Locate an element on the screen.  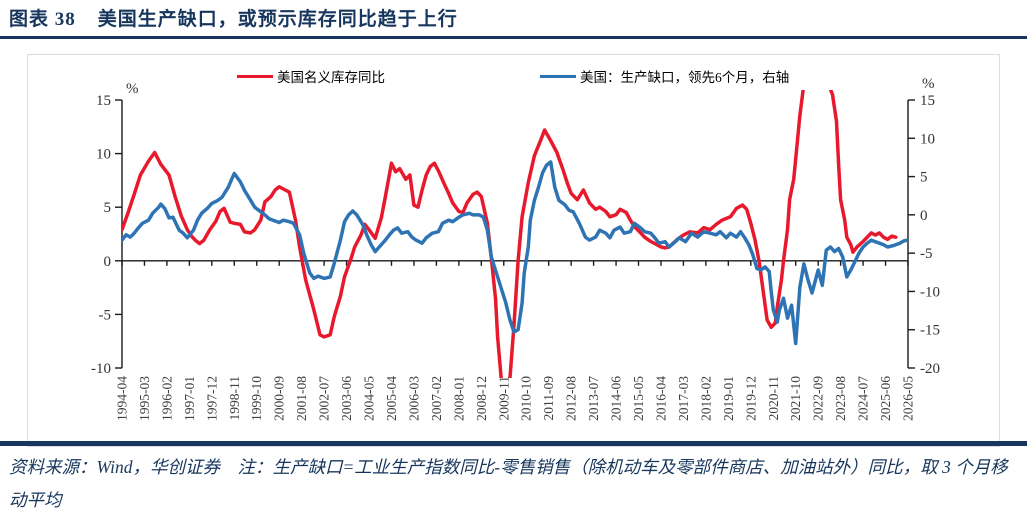
legend-item-inventory: 美国名义库存同比 is located at coordinates (311, 76).